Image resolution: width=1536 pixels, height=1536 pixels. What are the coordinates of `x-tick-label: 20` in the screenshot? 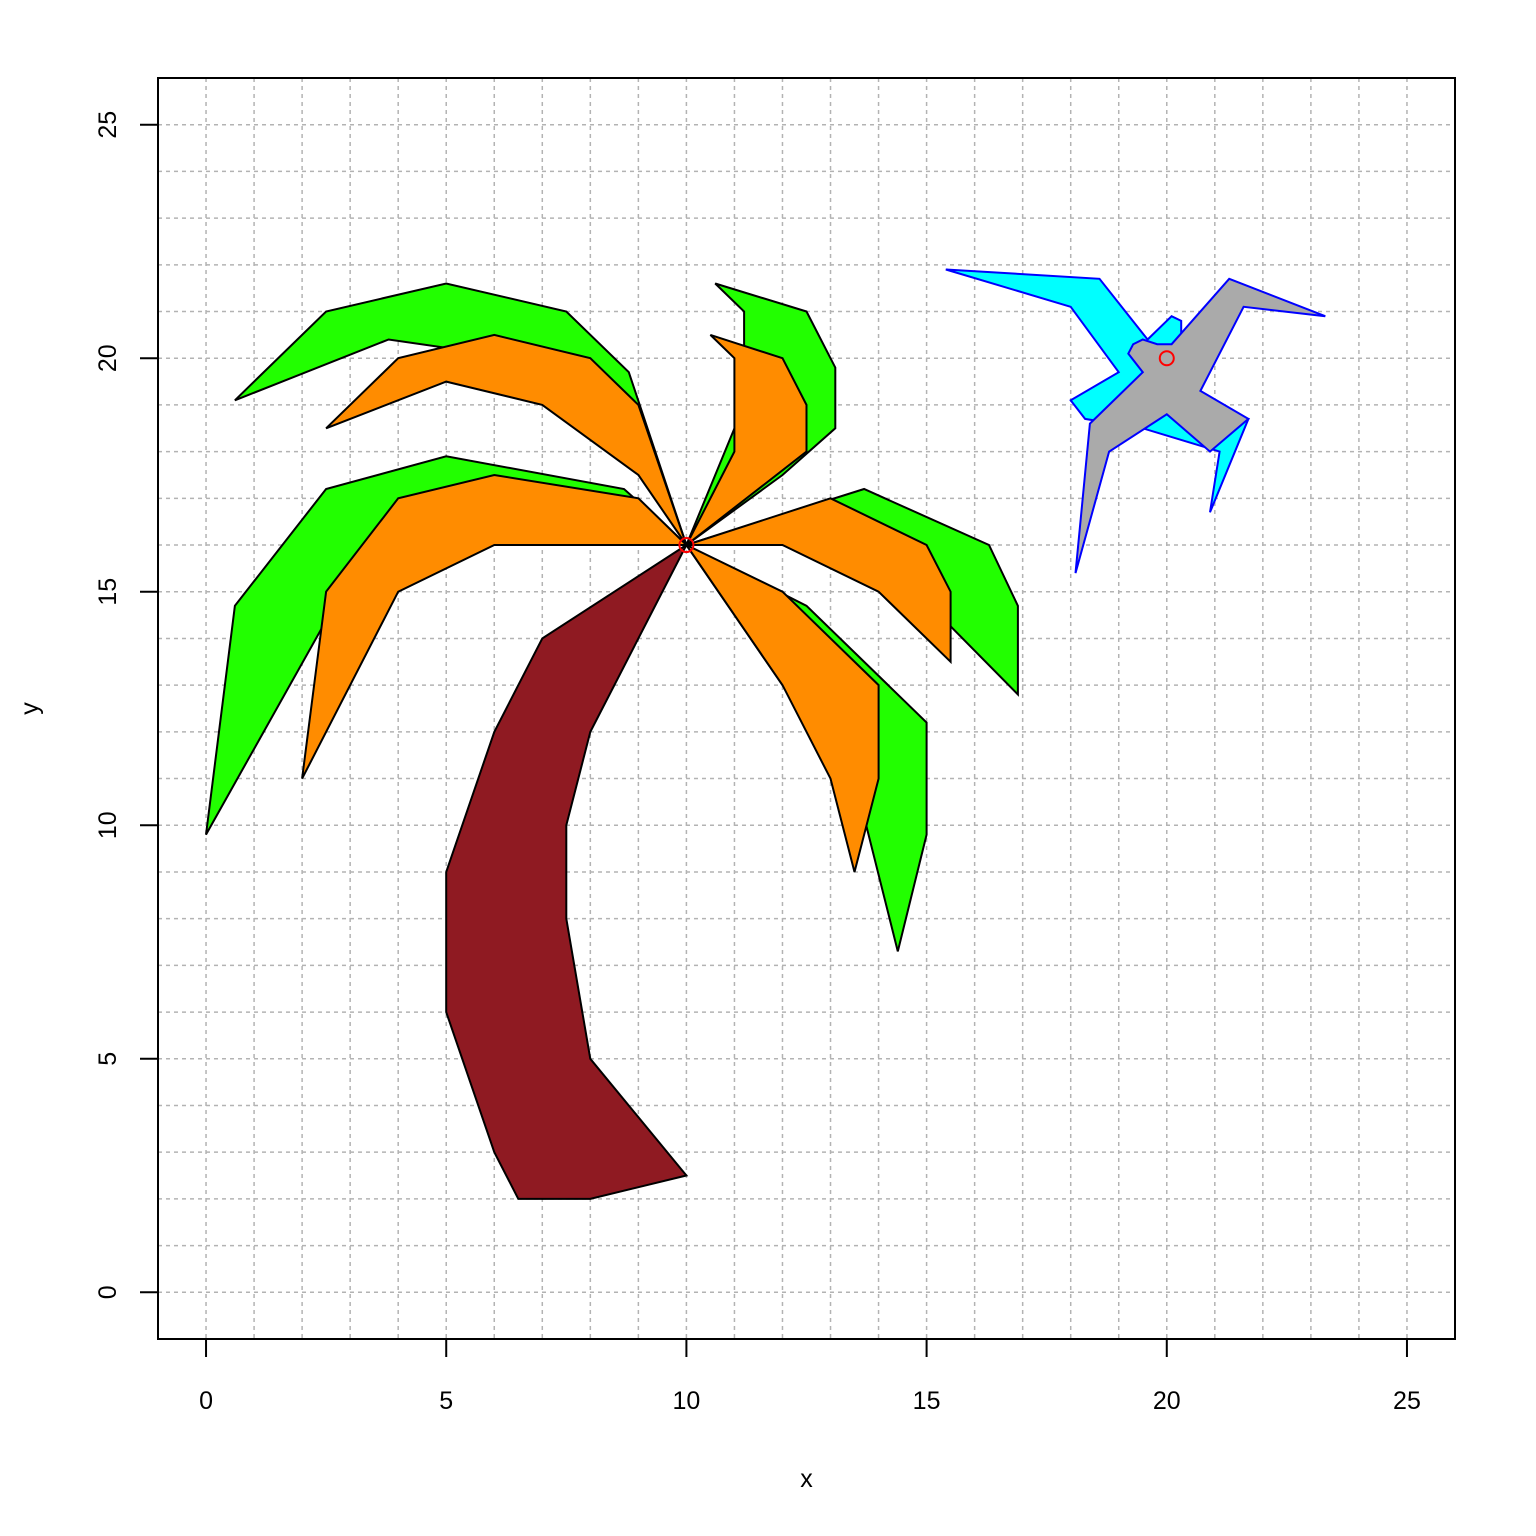 It's located at (1167, 1401).